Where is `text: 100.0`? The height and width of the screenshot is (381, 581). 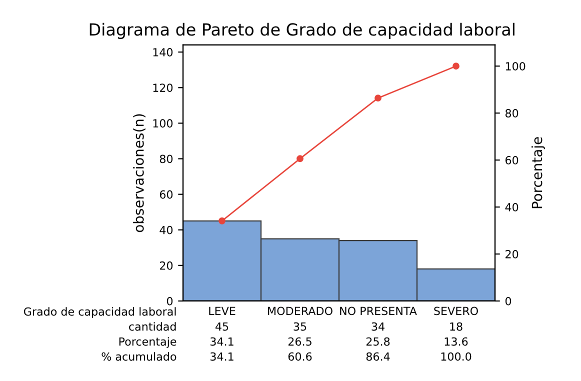
text: 100.0 is located at coordinates (456, 356).